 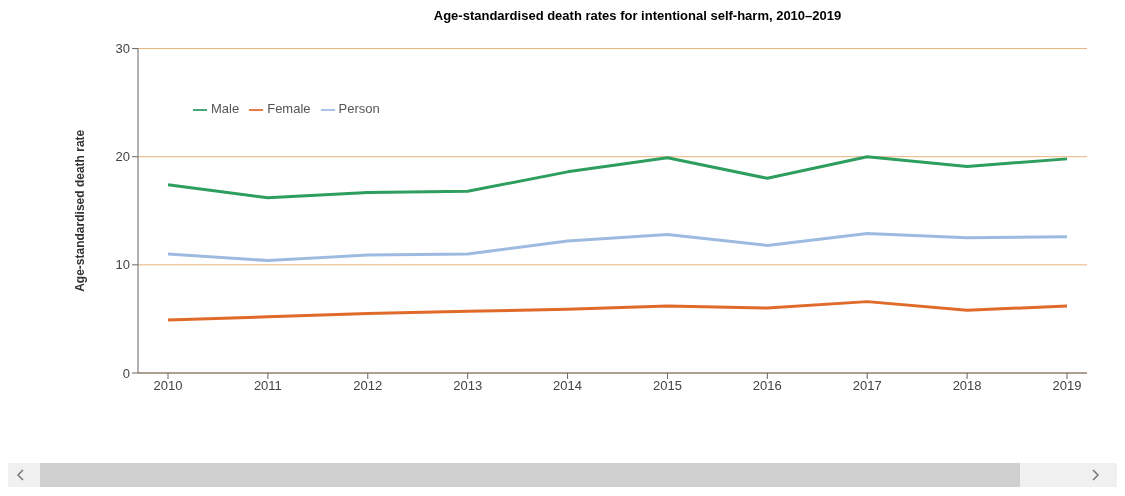 What do you see at coordinates (667, 386) in the screenshot?
I see `x-tick-label: 2015` at bounding box center [667, 386].